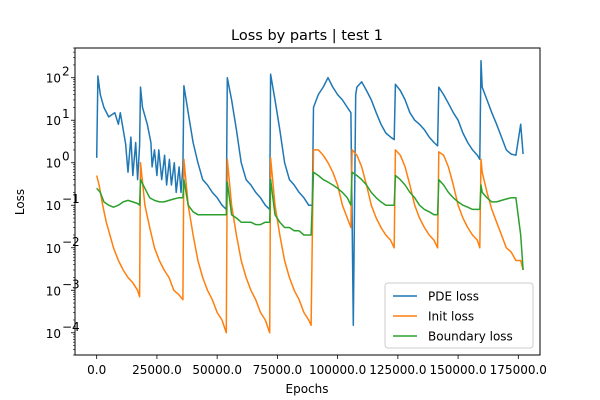 This screenshot has width=600, height=400. I want to click on x-tick-label: 75000.0, so click(278, 370).